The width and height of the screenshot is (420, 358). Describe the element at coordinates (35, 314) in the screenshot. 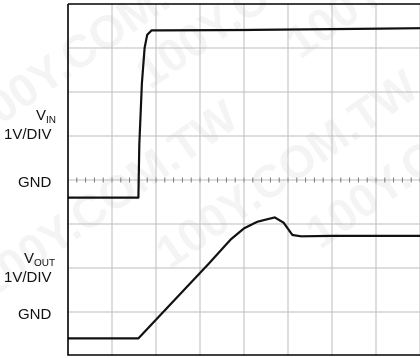

I see `gnd-label-bottom: GND` at that location.